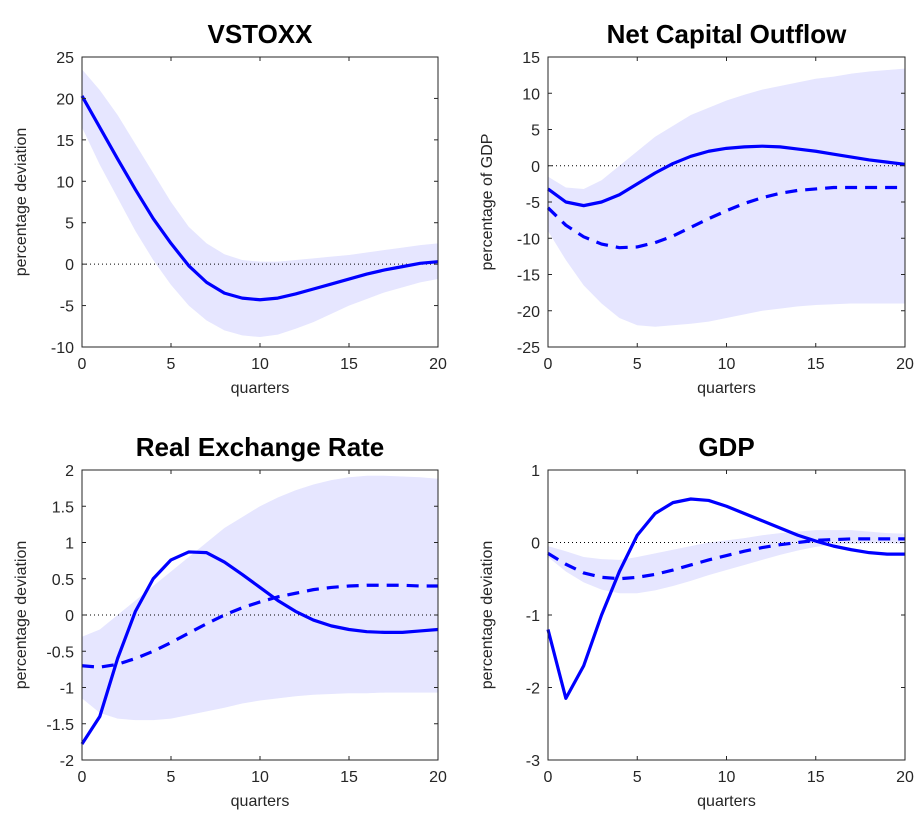  What do you see at coordinates (528, 276) in the screenshot?
I see `y-tick-label: -15` at bounding box center [528, 276].